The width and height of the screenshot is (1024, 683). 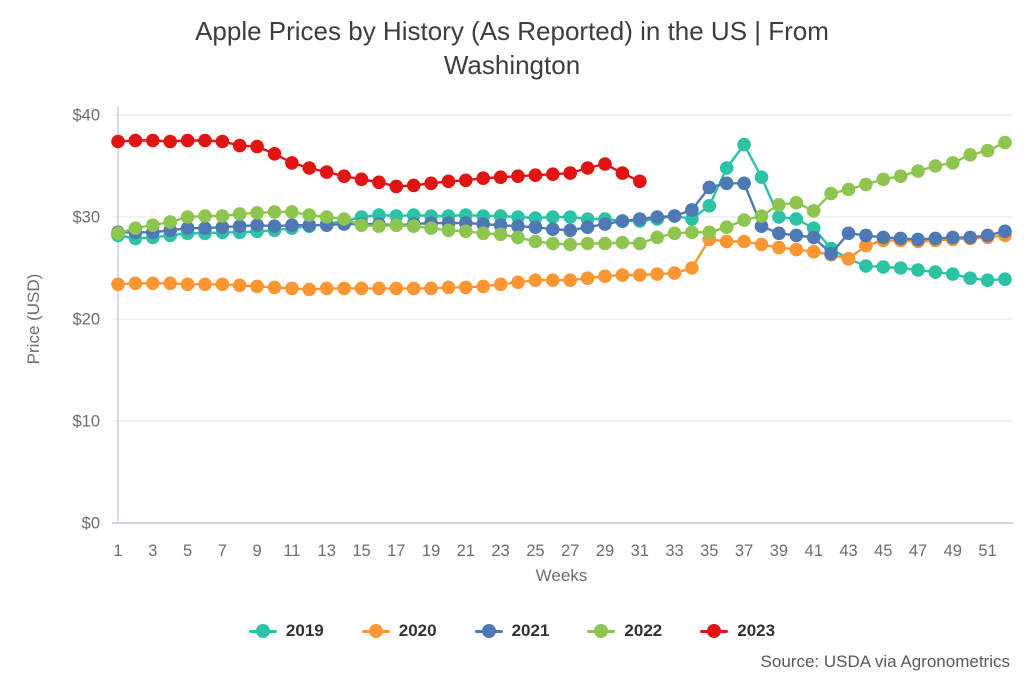 What do you see at coordinates (286, 631) in the screenshot?
I see `legend-item-2019: 2019` at bounding box center [286, 631].